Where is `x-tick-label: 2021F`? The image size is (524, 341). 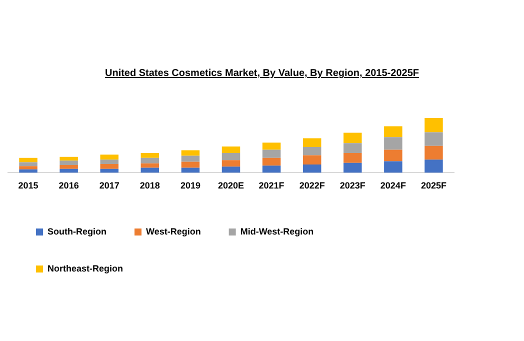
x-tick-label: 2021F is located at coordinates (271, 185).